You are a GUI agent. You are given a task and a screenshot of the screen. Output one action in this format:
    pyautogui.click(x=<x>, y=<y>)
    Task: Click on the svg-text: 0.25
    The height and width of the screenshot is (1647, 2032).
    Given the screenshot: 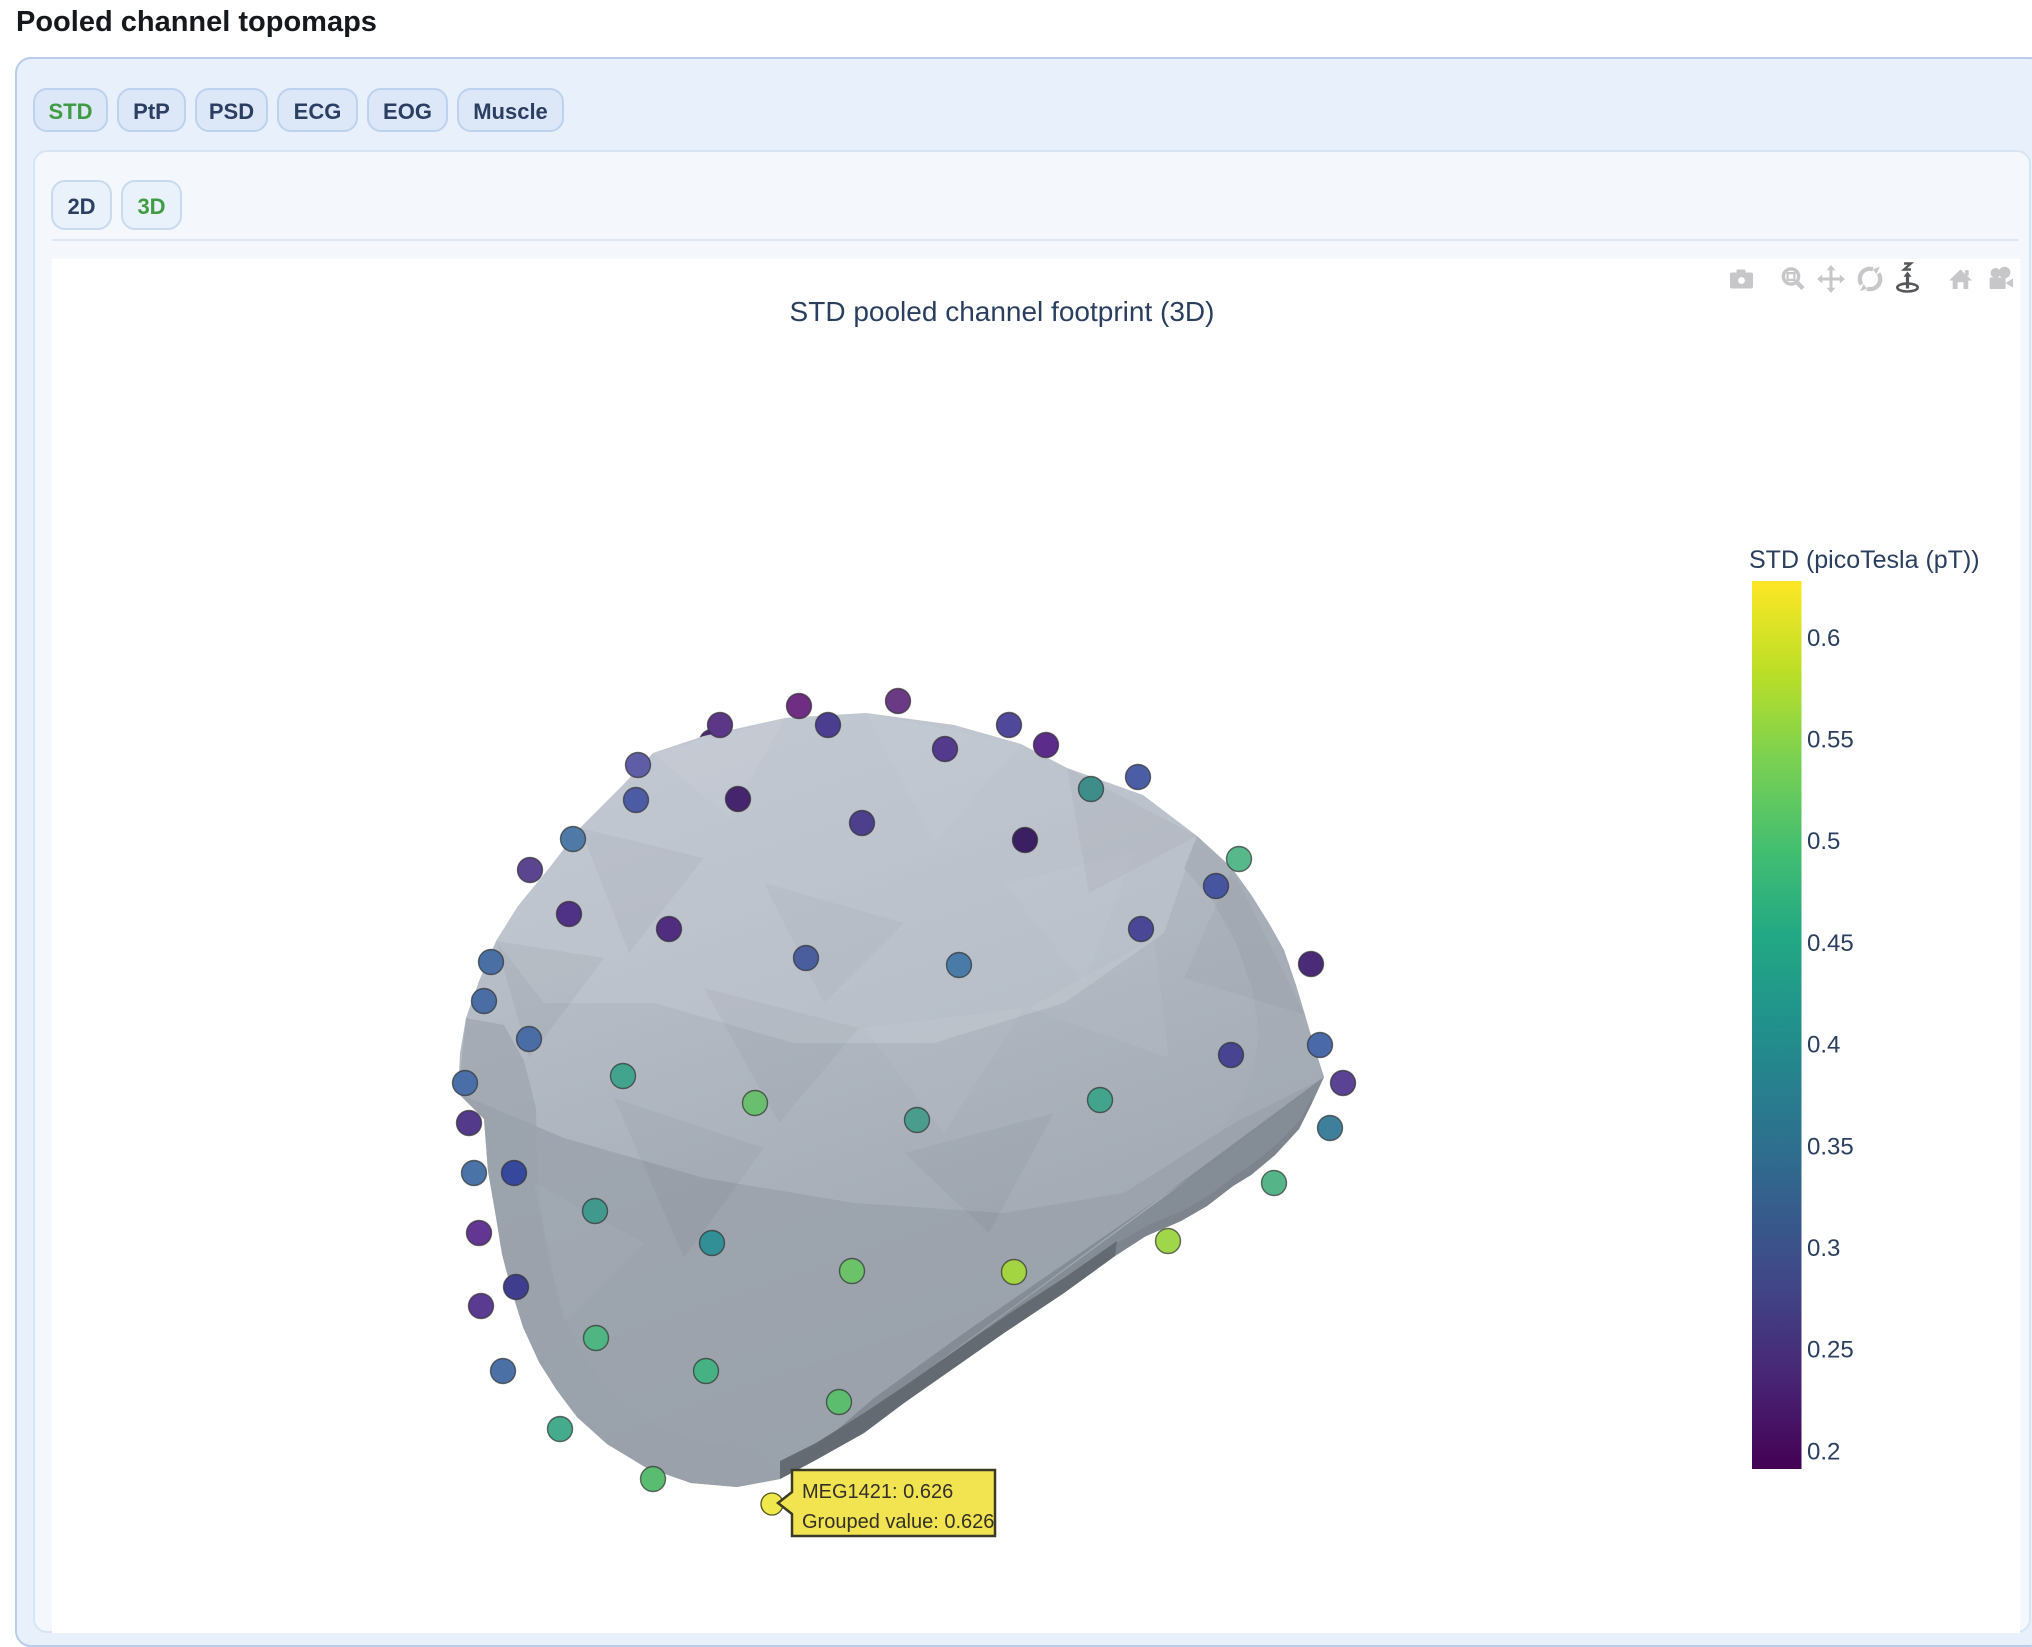 What is the action you would take?
    pyautogui.click(x=1830, y=1350)
    